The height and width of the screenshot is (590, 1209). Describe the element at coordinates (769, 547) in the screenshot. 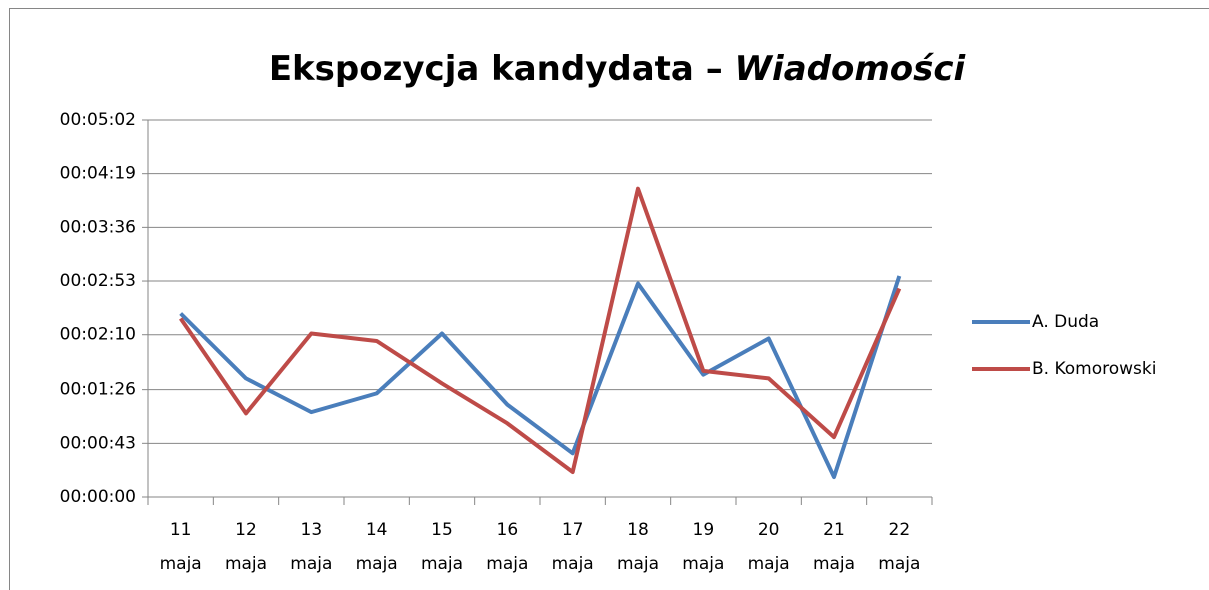

I see `x-tick-label: 20 maja` at that location.